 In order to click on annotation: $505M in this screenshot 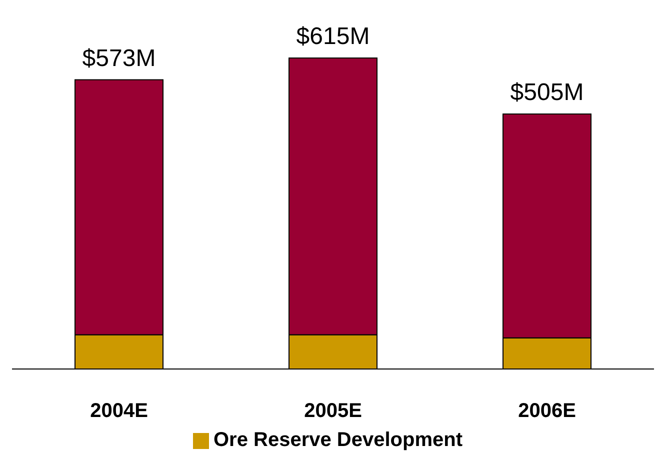, I will do `click(547, 92)`.